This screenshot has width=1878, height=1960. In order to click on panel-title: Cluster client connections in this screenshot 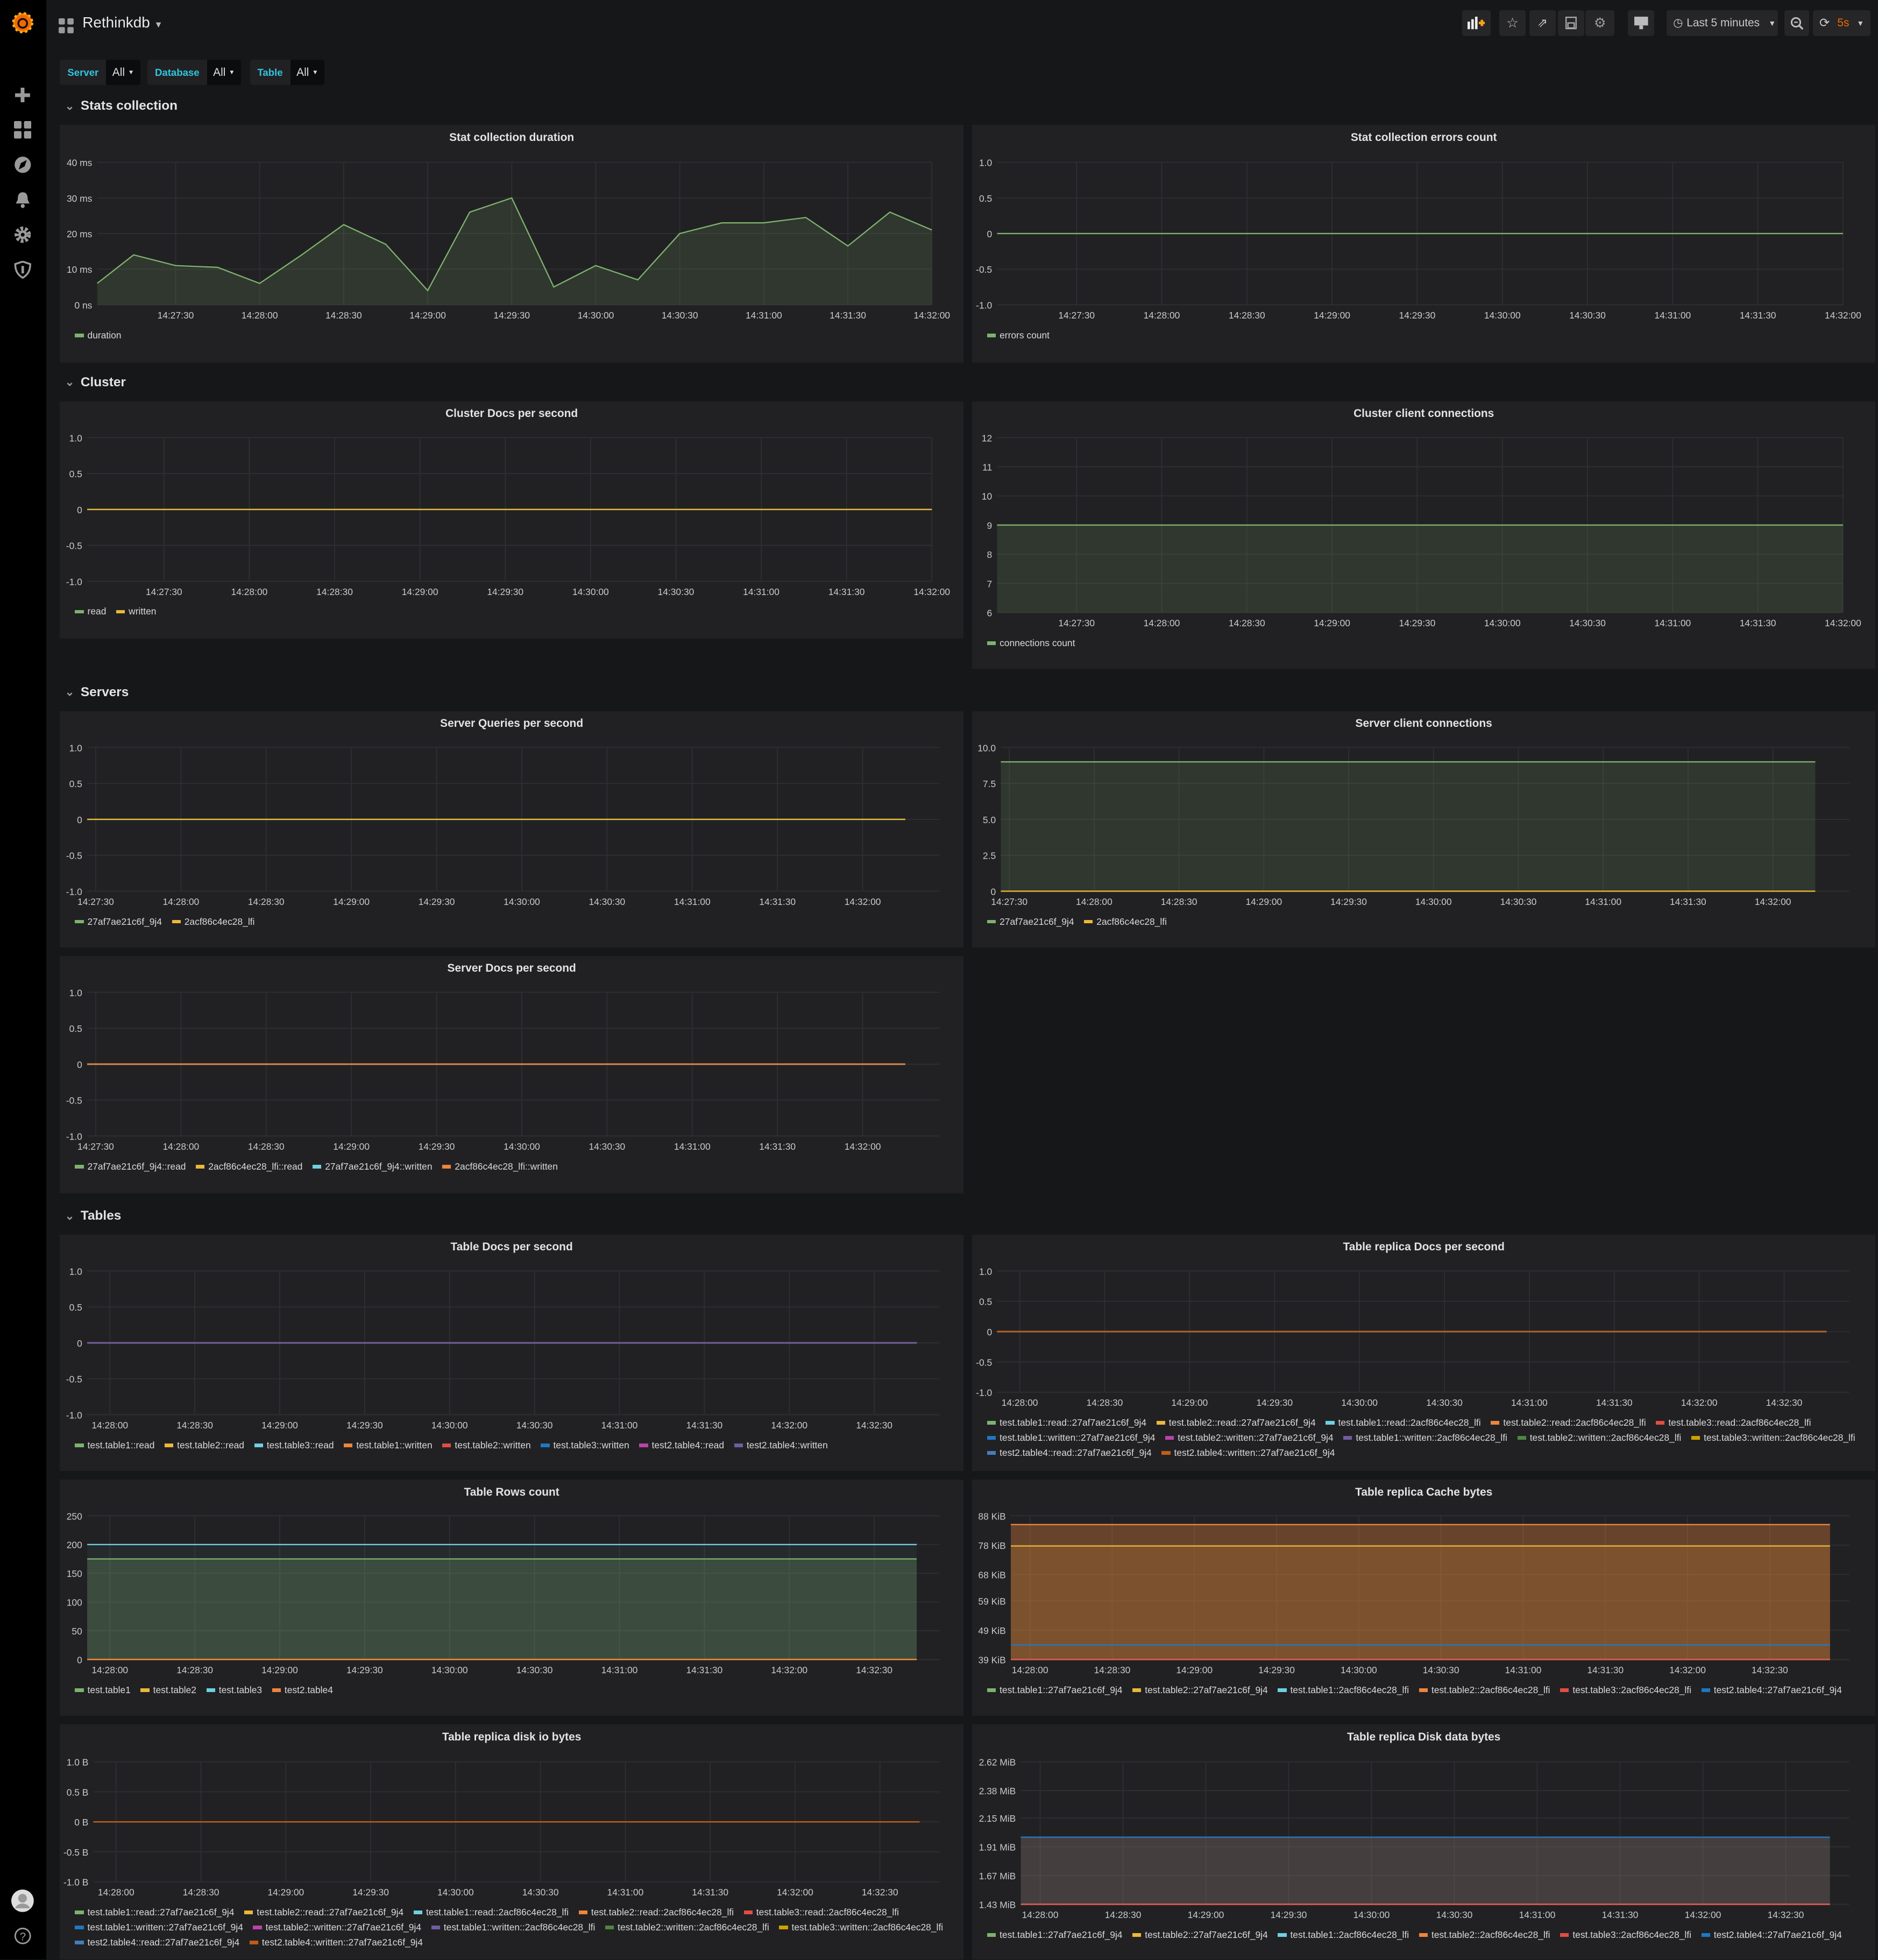, I will do `click(1423, 413)`.